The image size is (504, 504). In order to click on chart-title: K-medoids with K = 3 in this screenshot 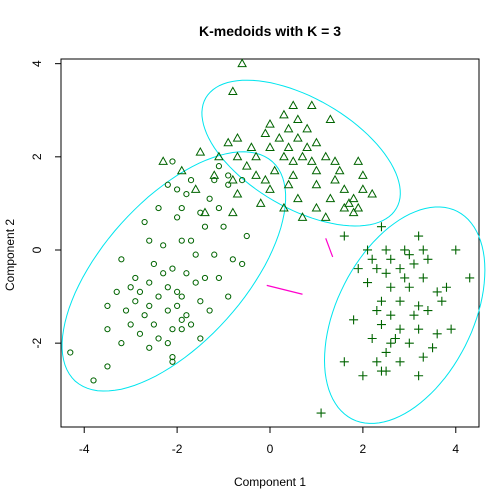, I will do `click(270, 31)`.